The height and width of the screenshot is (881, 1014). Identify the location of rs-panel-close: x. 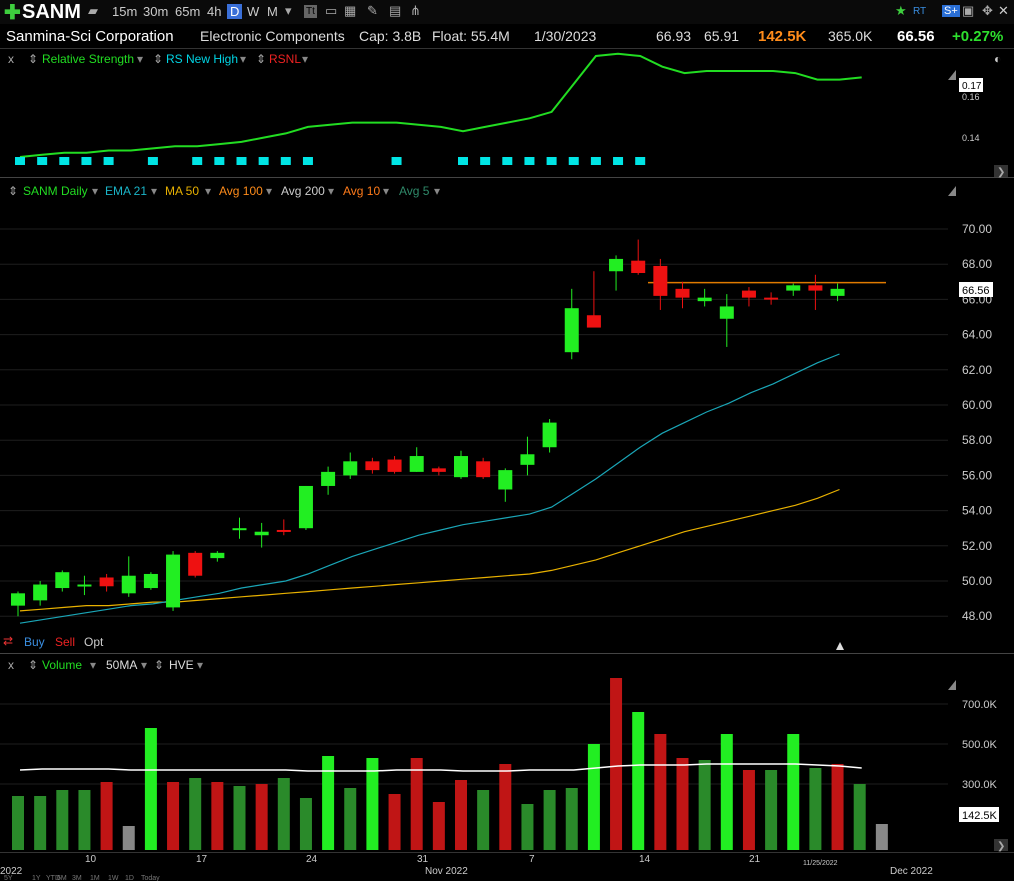
(11, 59).